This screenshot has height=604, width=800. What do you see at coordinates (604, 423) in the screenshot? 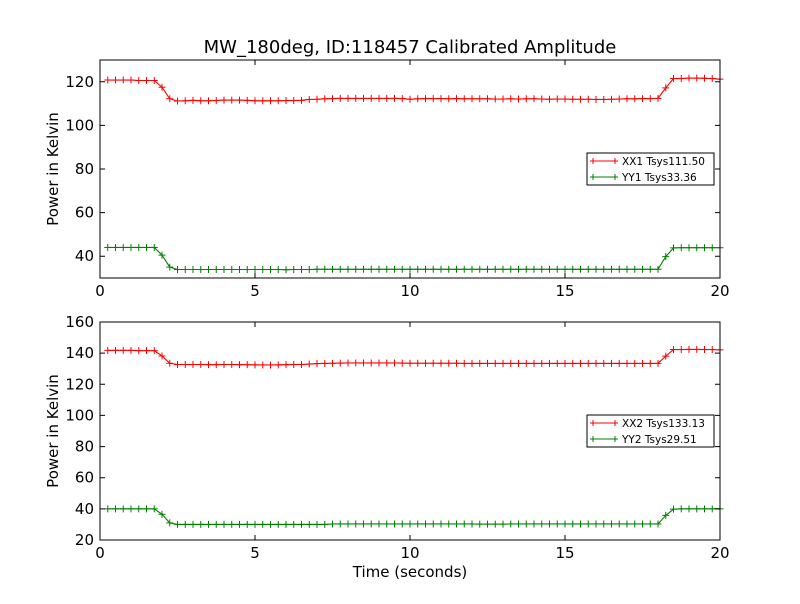
I see `legend-marker` at bounding box center [604, 423].